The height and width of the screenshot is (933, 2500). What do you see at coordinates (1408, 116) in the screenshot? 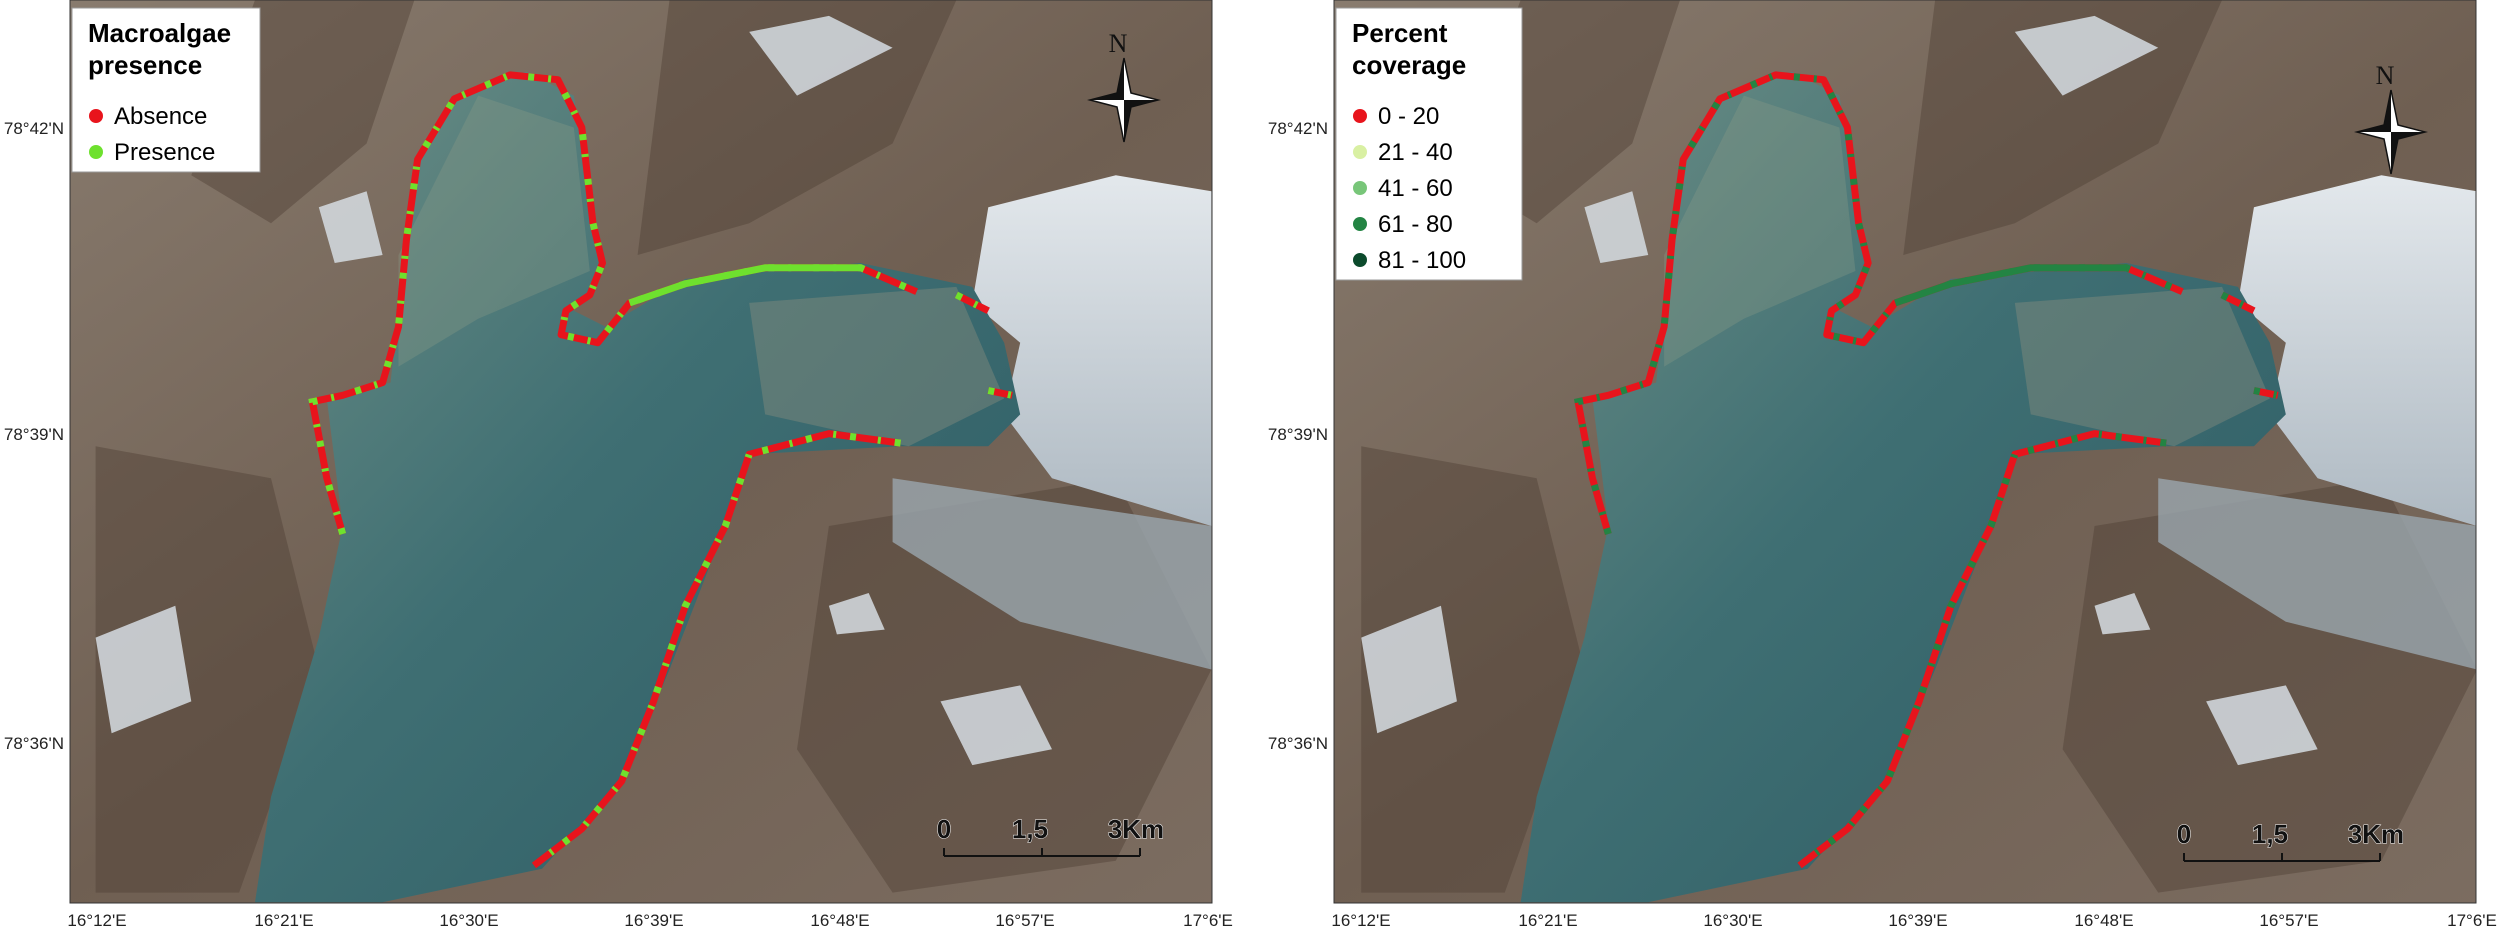
I see `legend-label: 0 - 20` at bounding box center [1408, 116].